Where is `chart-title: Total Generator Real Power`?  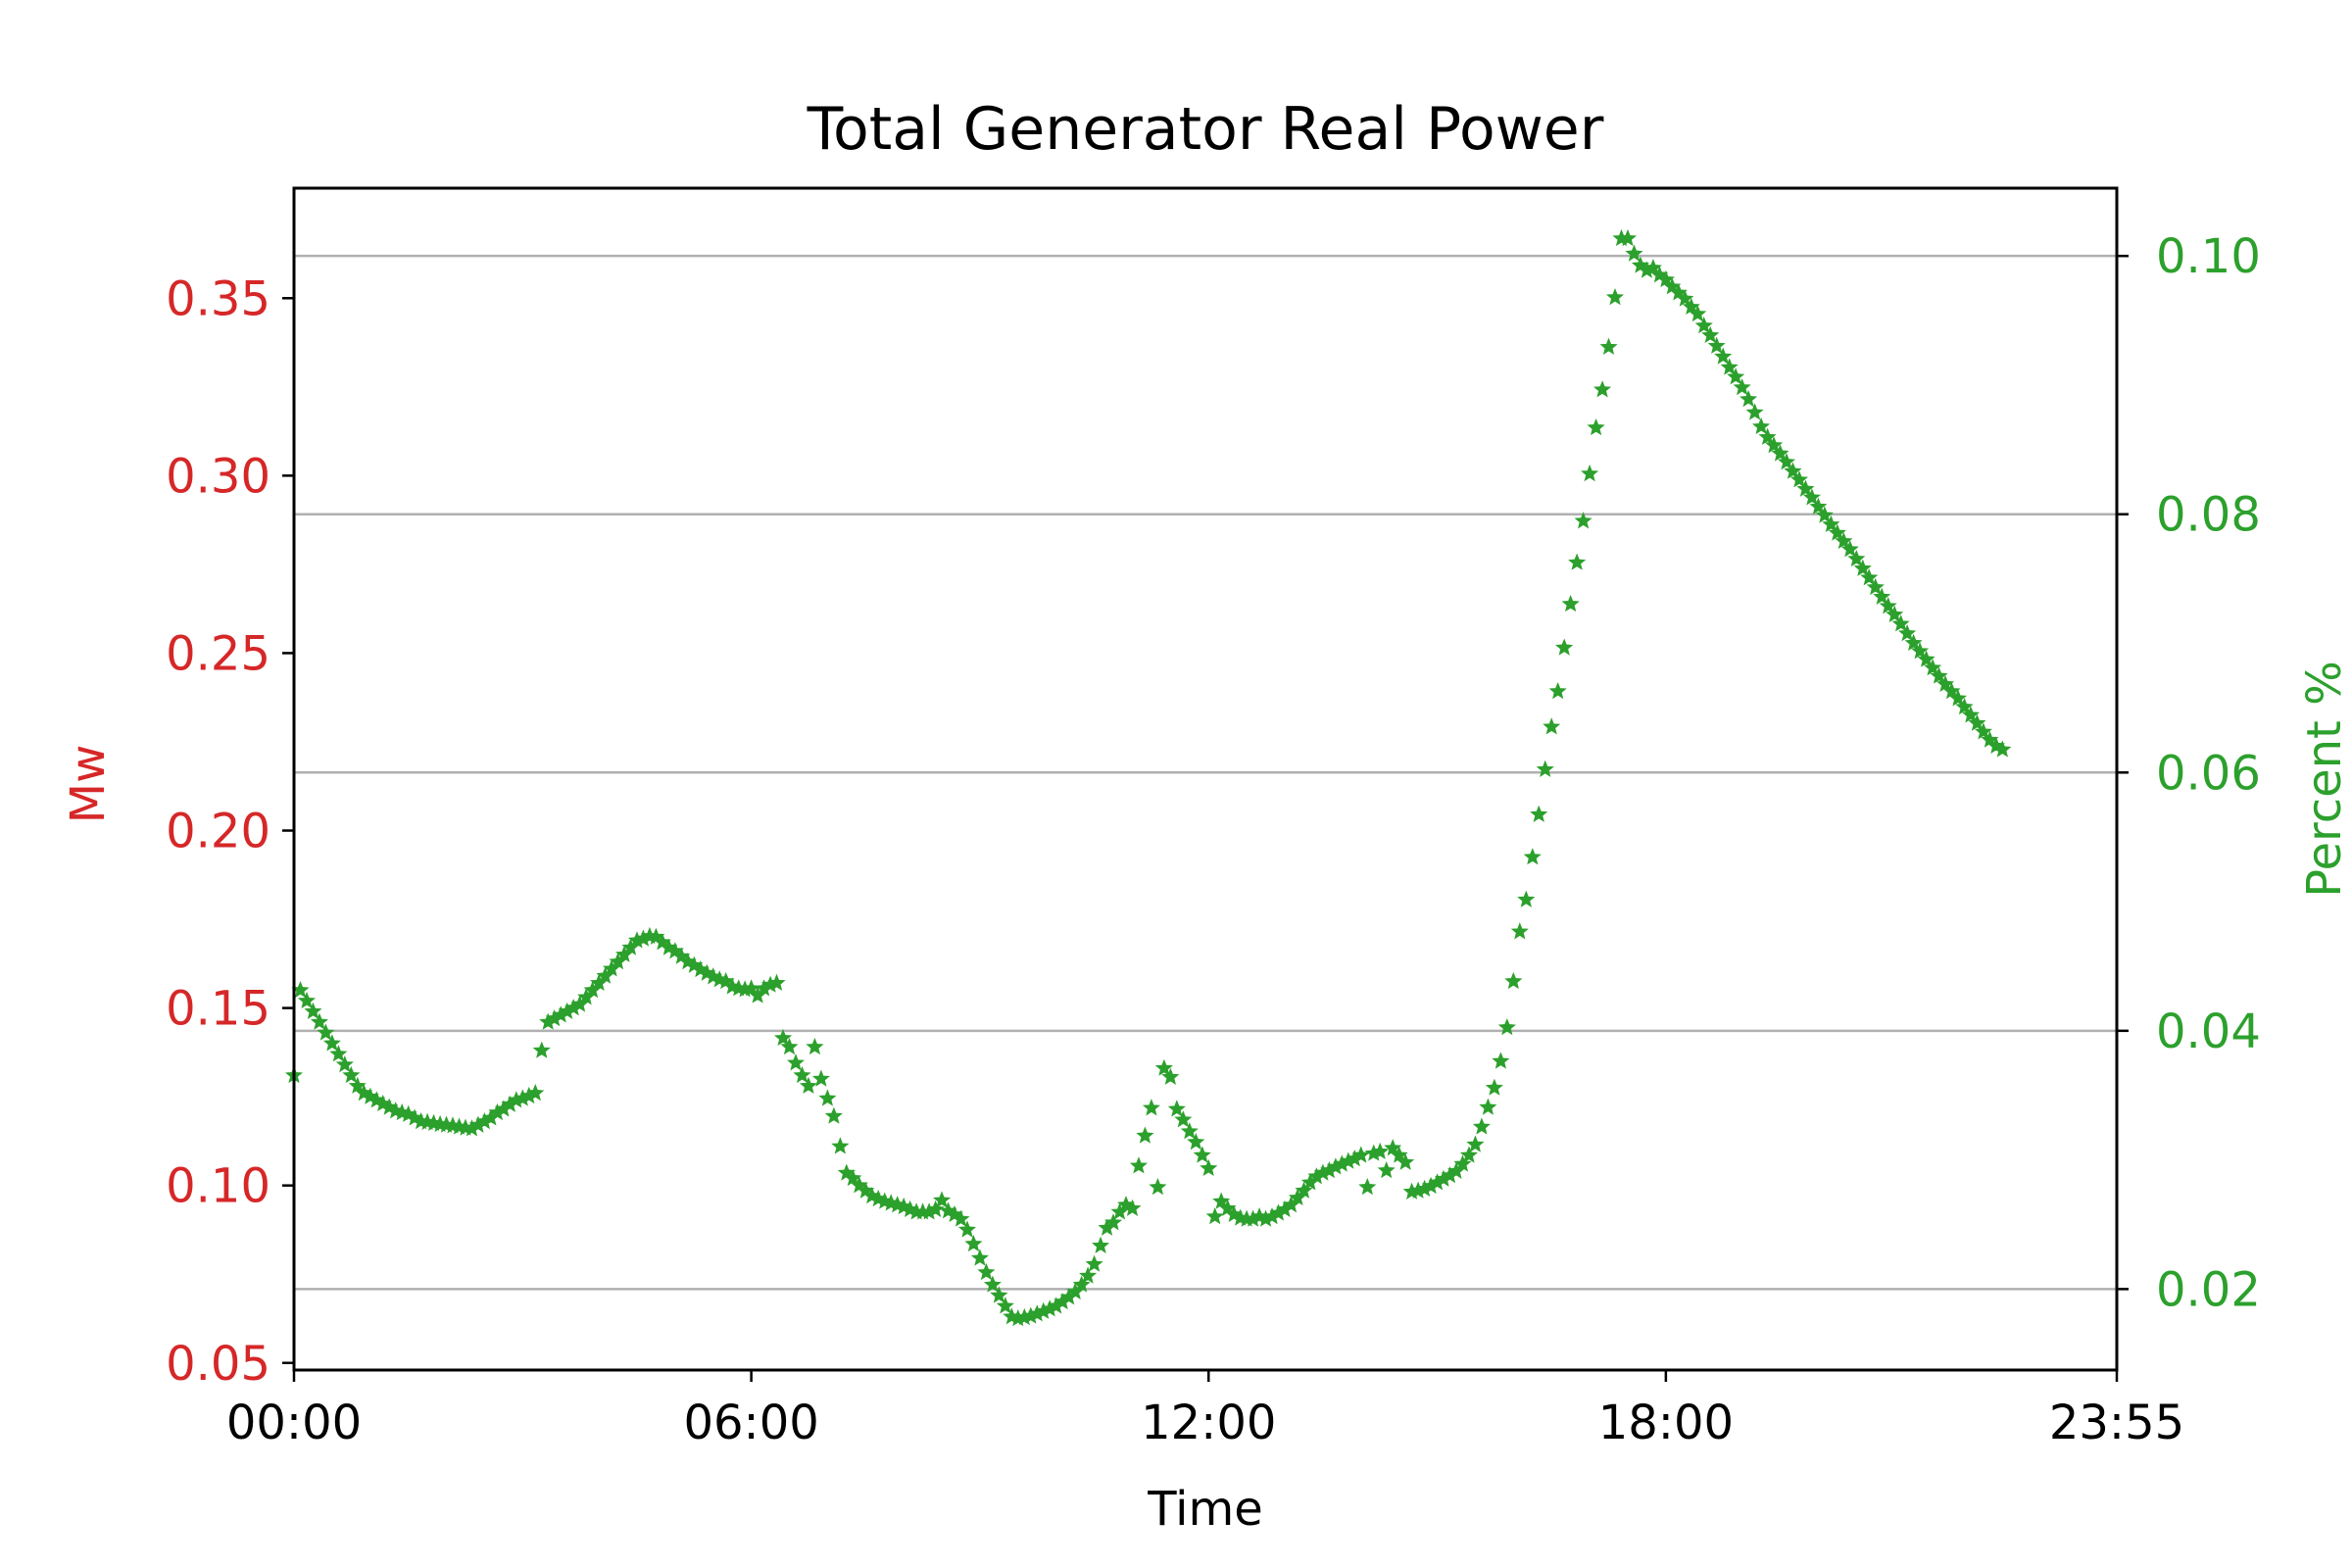 chart-title: Total Generator Real Power is located at coordinates (1205, 129).